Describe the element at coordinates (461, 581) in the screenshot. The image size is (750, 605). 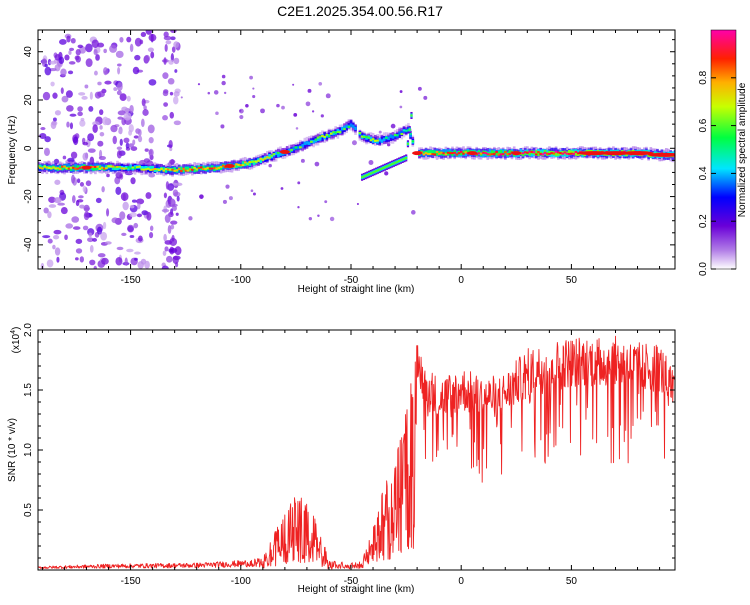
I see `x-tick-label: 0` at that location.